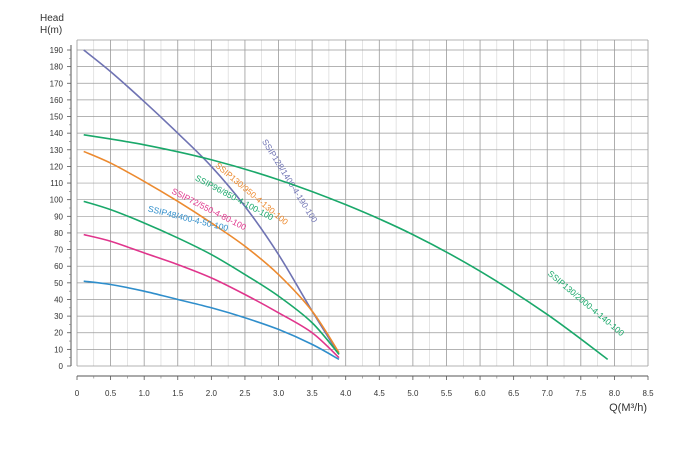  What do you see at coordinates (628, 408) in the screenshot?
I see `x-axis-label: Q(M³/h)` at bounding box center [628, 408].